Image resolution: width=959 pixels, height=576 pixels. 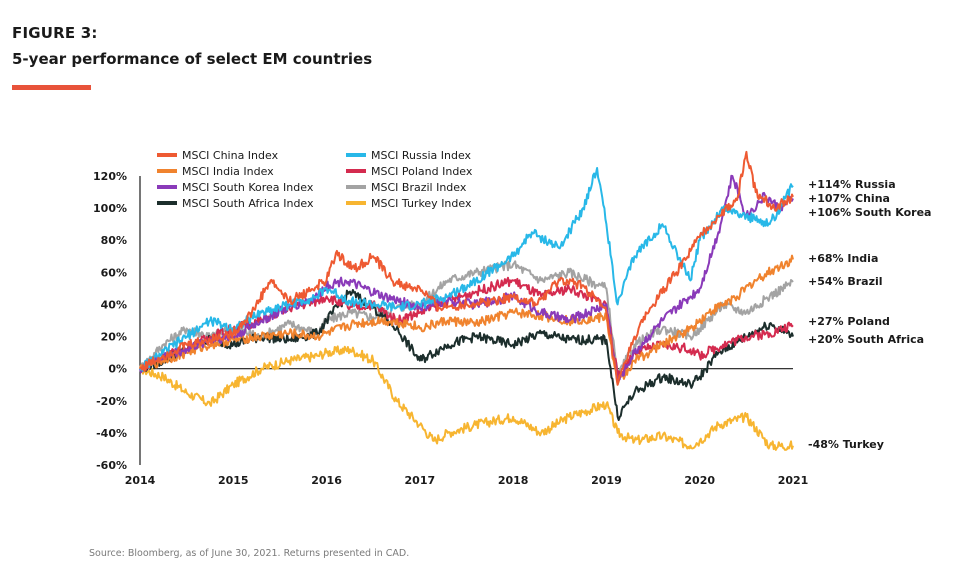 I want to click on x-tick-label: 2021, so click(x=793, y=480).